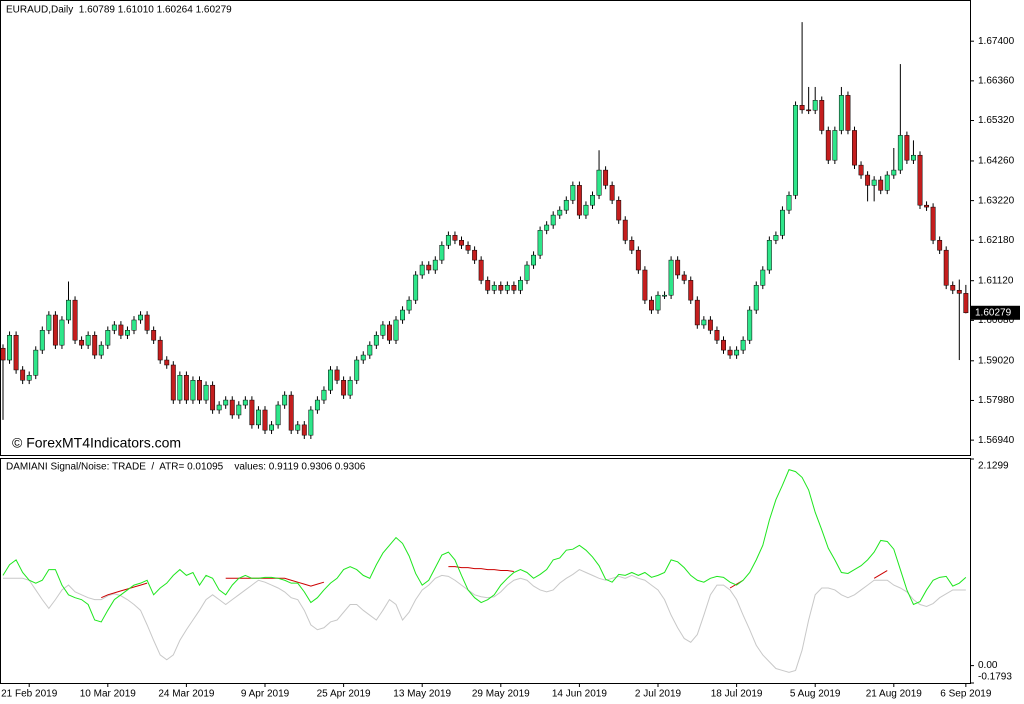 This screenshot has height=704, width=1024. What do you see at coordinates (108, 694) in the screenshot?
I see `x-tick-label: 10 Mar 2019` at bounding box center [108, 694].